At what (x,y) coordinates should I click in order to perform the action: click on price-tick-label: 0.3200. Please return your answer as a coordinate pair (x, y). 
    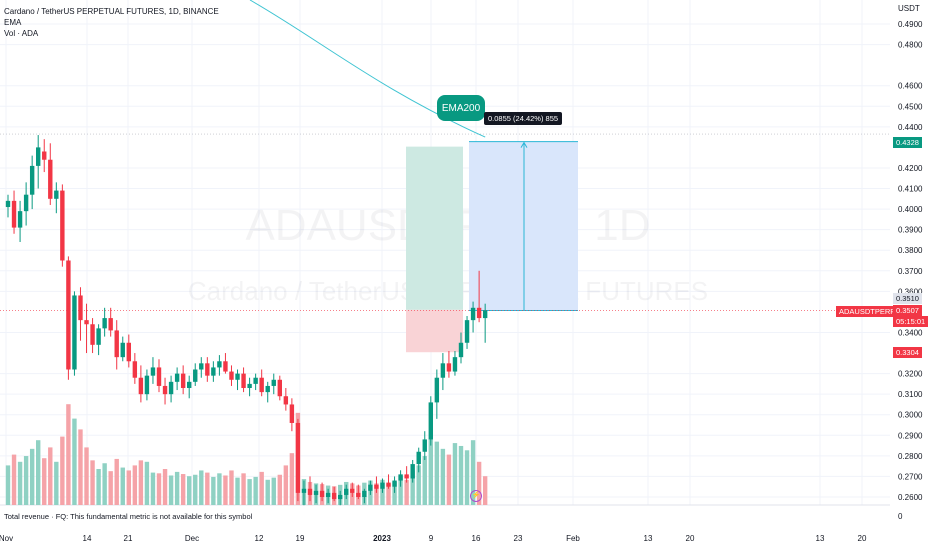
    Looking at the image, I should click on (910, 374).